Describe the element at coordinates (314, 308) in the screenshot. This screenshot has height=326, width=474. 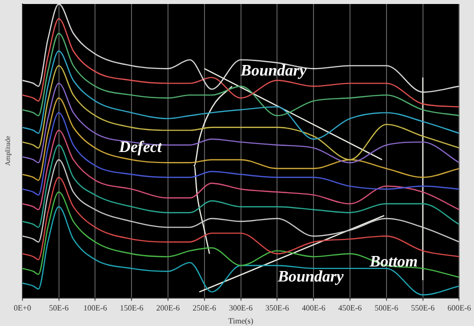
I see `x-tick-label: 400E-6` at that location.